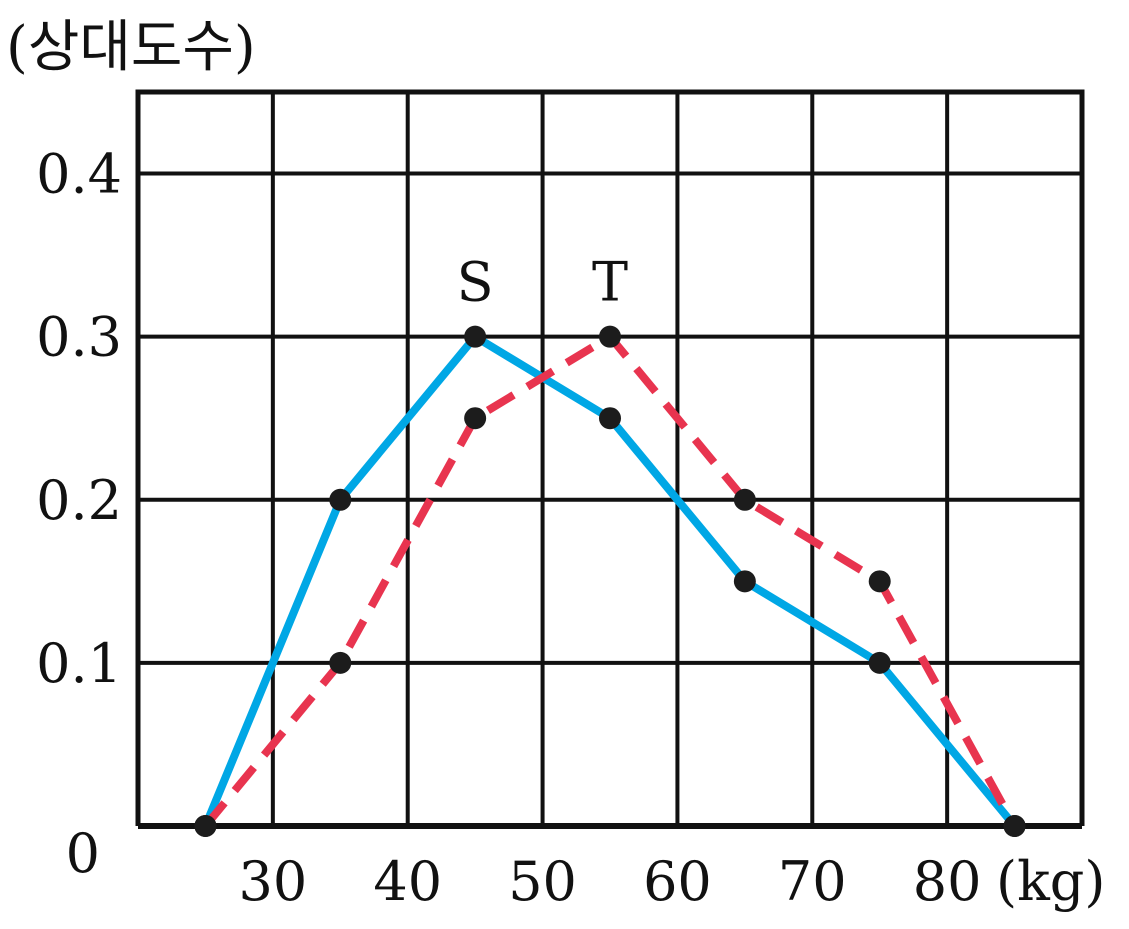 The image size is (1129, 929). What do you see at coordinates (475, 282) in the screenshot?
I see `series-label-S: S` at bounding box center [475, 282].